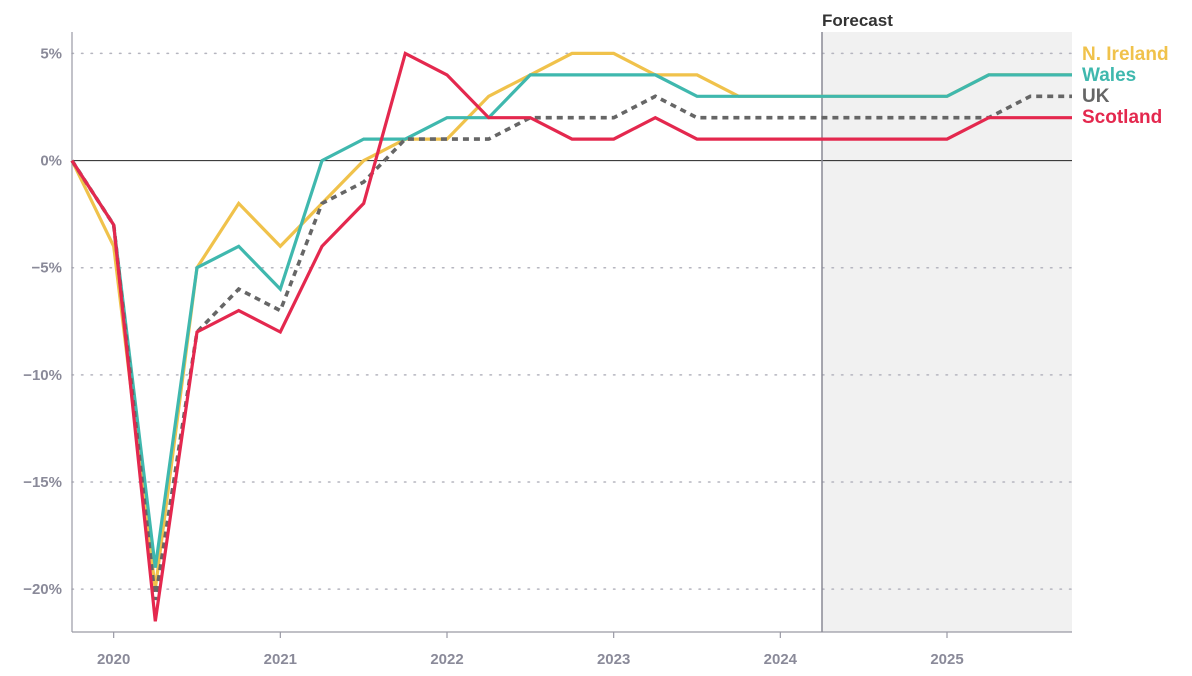 The image size is (1192, 676). Describe the element at coordinates (47, 268) in the screenshot. I see `y-tick-label: −5%` at that location.